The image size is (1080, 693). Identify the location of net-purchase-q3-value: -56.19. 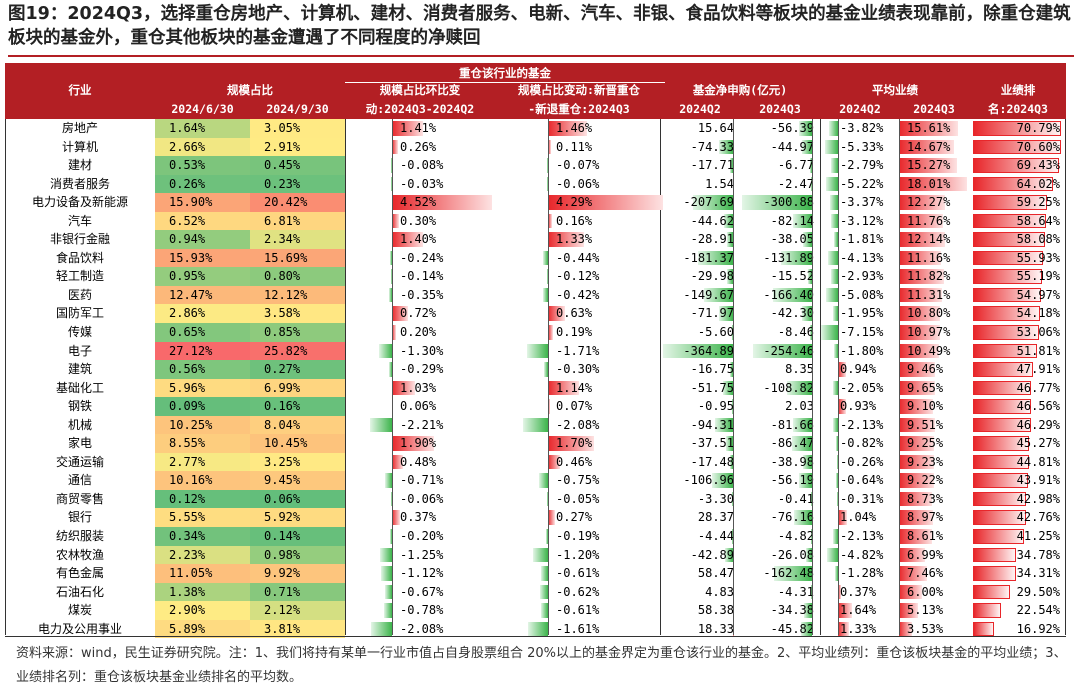
(792, 480).